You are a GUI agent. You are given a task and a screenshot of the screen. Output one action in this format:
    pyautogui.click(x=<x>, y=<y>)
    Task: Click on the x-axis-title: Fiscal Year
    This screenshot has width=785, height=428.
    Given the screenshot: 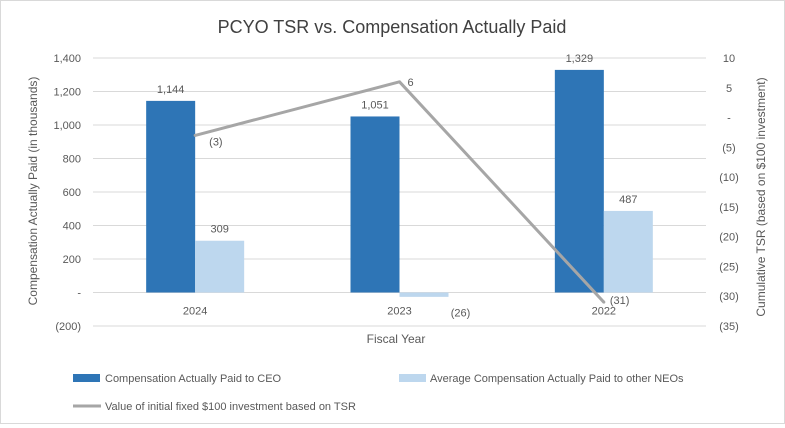 What is the action you would take?
    pyautogui.click(x=396, y=339)
    